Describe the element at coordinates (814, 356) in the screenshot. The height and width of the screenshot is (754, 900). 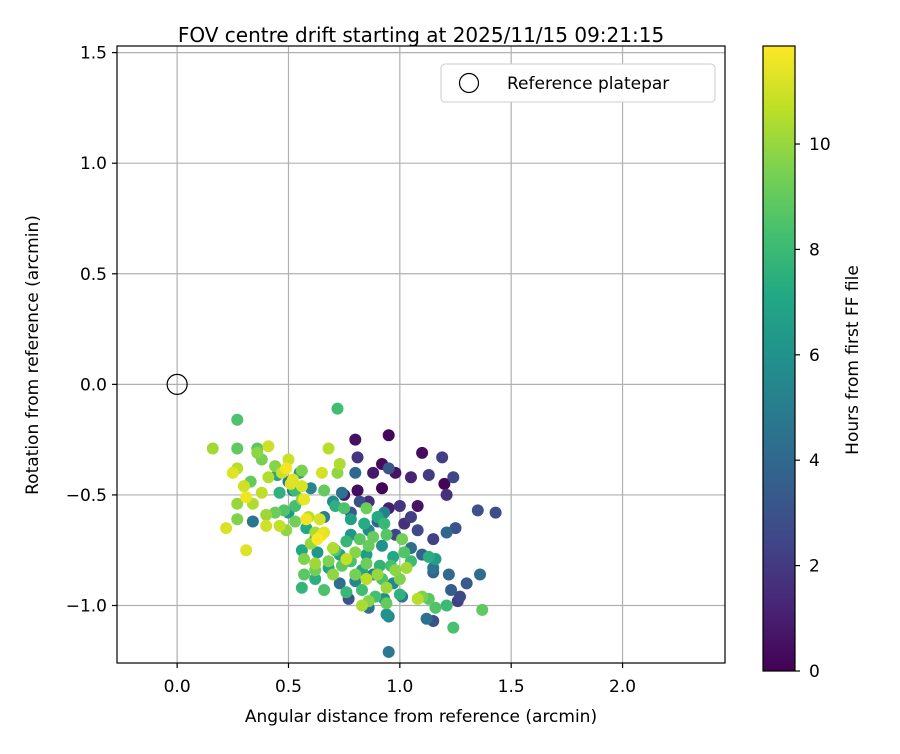
I see `colorbar-tick-label: 6` at that location.